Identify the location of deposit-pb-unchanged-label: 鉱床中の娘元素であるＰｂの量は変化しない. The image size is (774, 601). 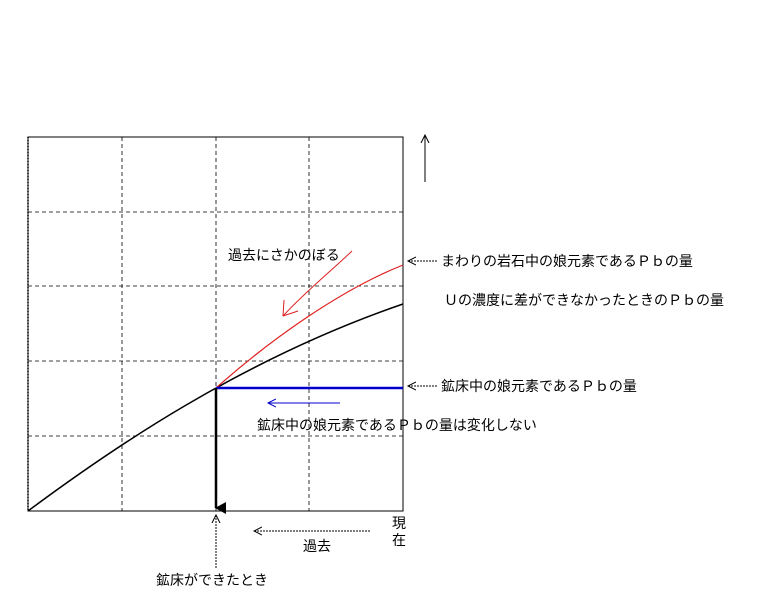
(397, 425).